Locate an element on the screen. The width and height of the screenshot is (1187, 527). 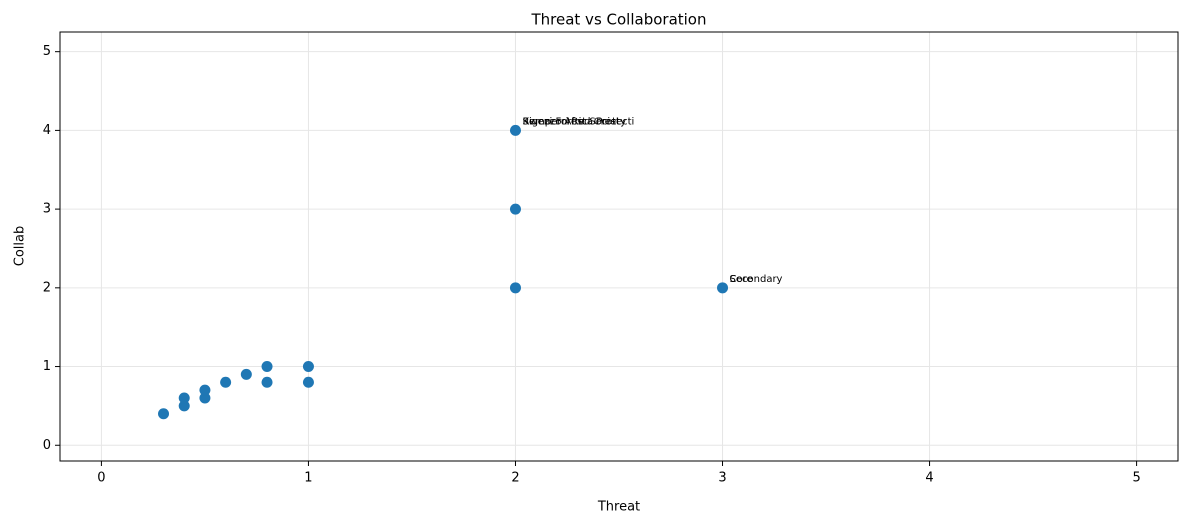
x-tick-label: 4 is located at coordinates (929, 478).